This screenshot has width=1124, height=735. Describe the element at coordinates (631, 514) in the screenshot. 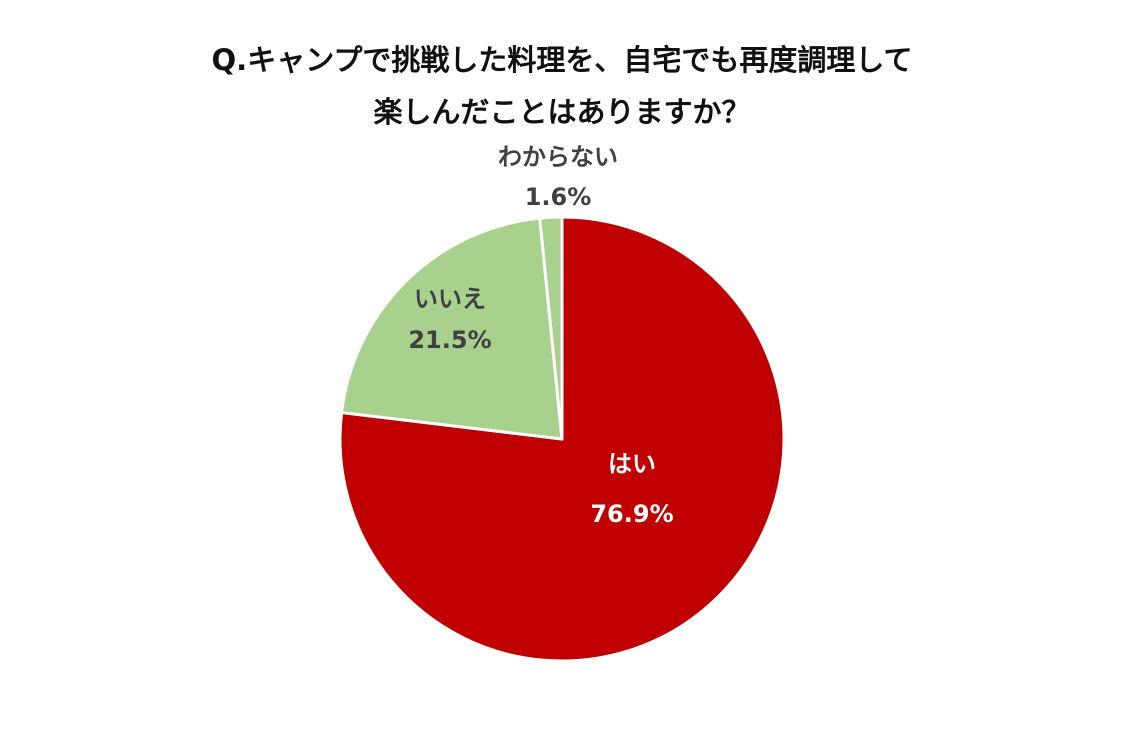

I see `slice-value-label-1: 76.9%` at that location.